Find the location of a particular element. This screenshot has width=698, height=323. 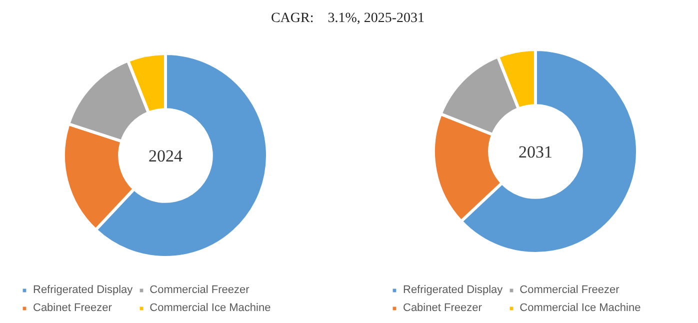

text: CAGR: 3.1%, 2025-2031 is located at coordinates (347, 18).